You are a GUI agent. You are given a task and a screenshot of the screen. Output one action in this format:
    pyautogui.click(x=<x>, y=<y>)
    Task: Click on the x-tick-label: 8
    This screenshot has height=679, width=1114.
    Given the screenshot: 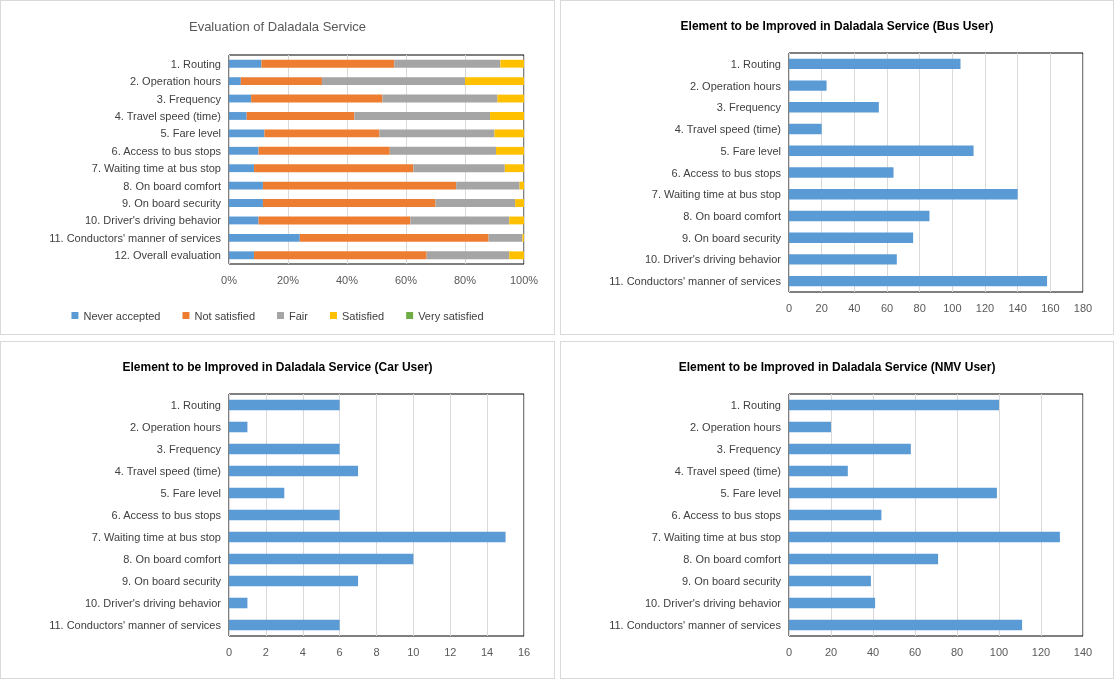 What is the action you would take?
    pyautogui.click(x=376, y=651)
    